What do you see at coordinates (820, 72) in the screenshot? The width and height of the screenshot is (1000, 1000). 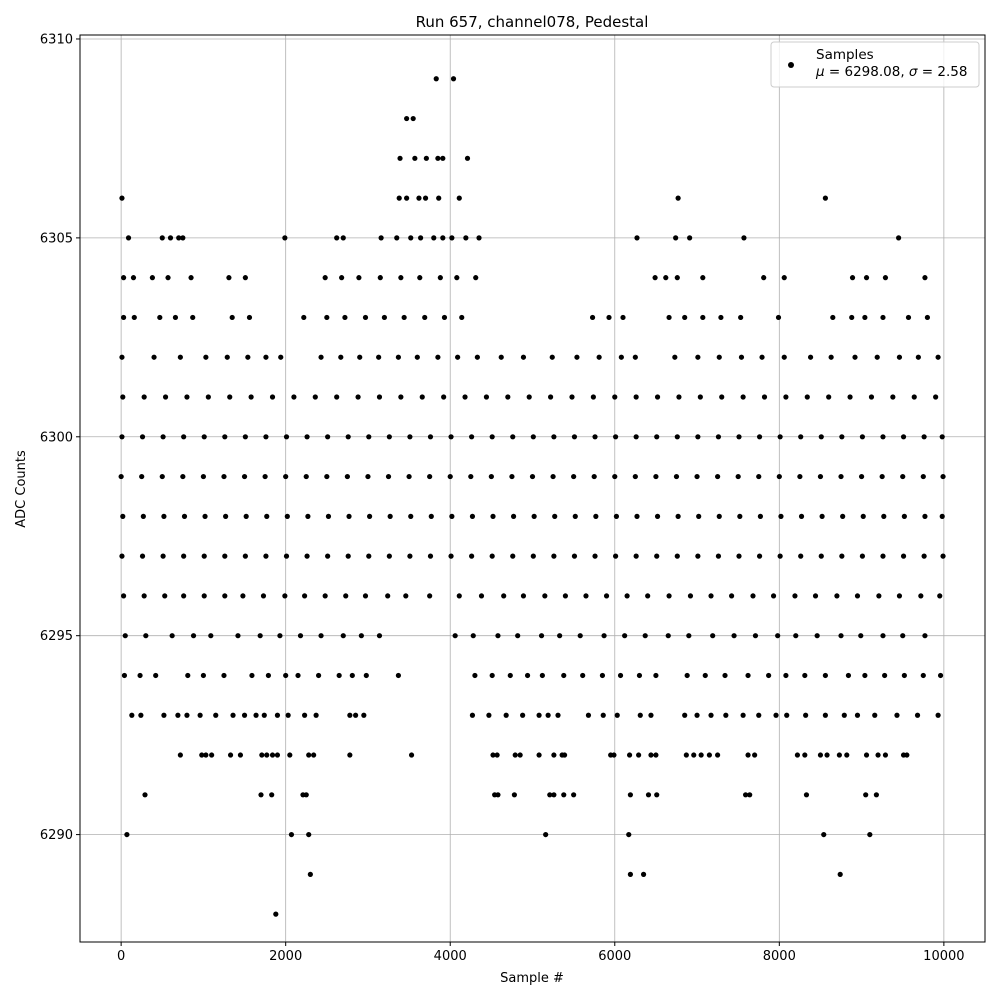 I see `legend-mu-symbol: μ` at bounding box center [820, 72].